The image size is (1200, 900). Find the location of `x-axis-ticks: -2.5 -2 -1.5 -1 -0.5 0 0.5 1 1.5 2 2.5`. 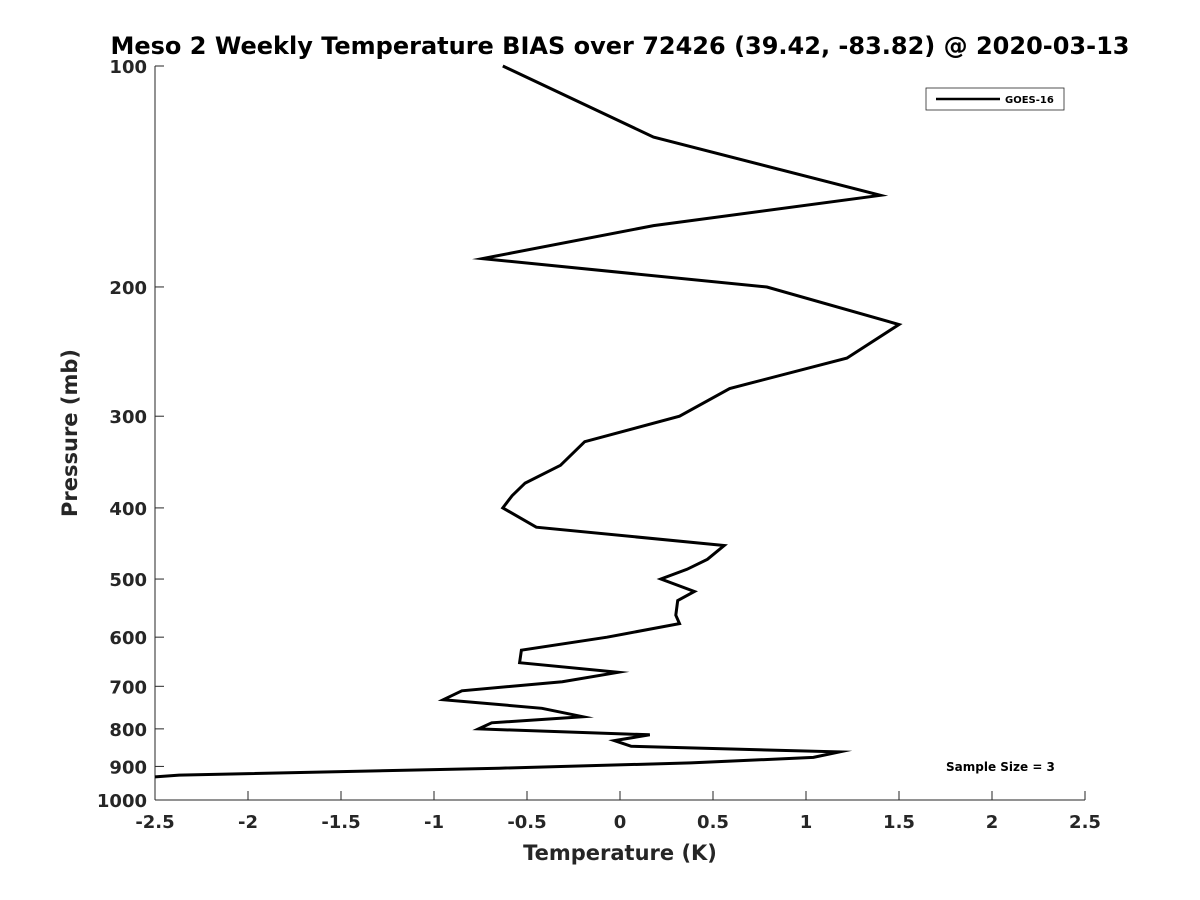

x-axis-ticks: -2.5 -2 -1.5 -1 -0.5 0 0.5 1 1.5 2 2.5 is located at coordinates (618, 812).